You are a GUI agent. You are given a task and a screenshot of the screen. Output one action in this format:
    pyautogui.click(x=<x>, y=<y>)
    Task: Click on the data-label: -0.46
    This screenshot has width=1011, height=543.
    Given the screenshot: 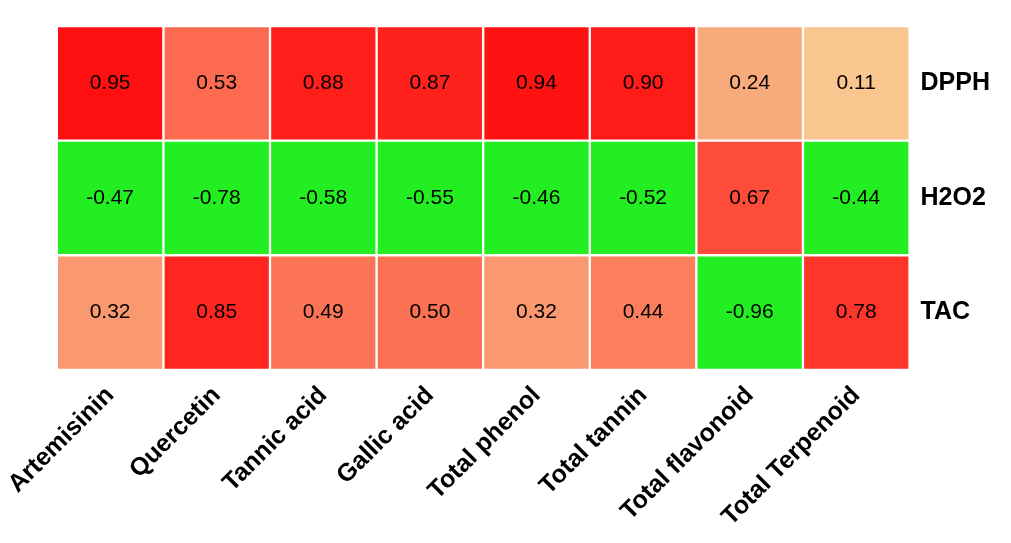 What is the action you would take?
    pyautogui.click(x=536, y=196)
    